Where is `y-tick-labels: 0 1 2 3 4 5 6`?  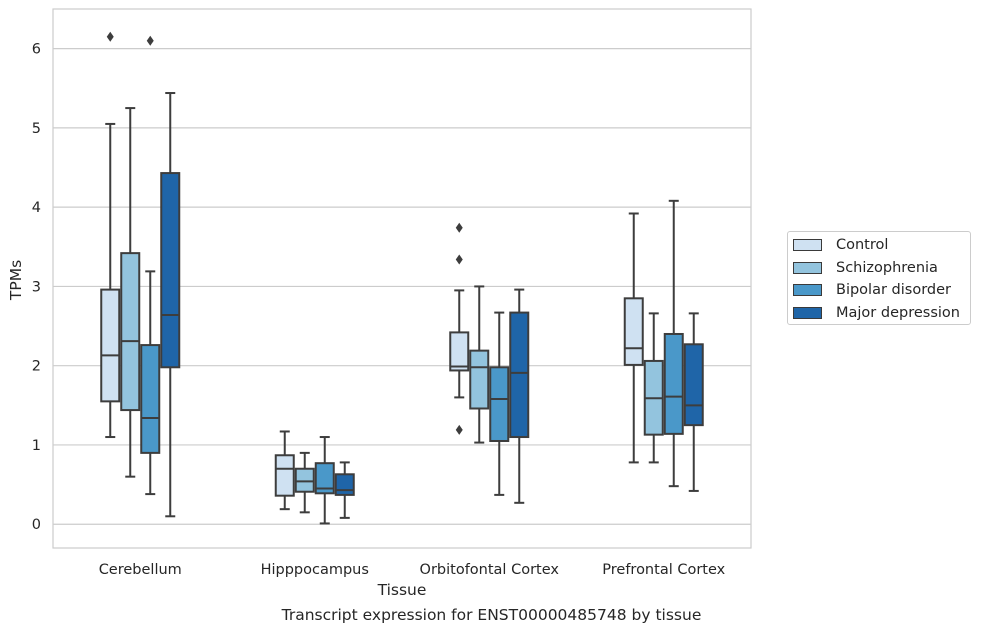
y-tick-labels: 0 1 2 3 4 5 6 is located at coordinates (36, 288).